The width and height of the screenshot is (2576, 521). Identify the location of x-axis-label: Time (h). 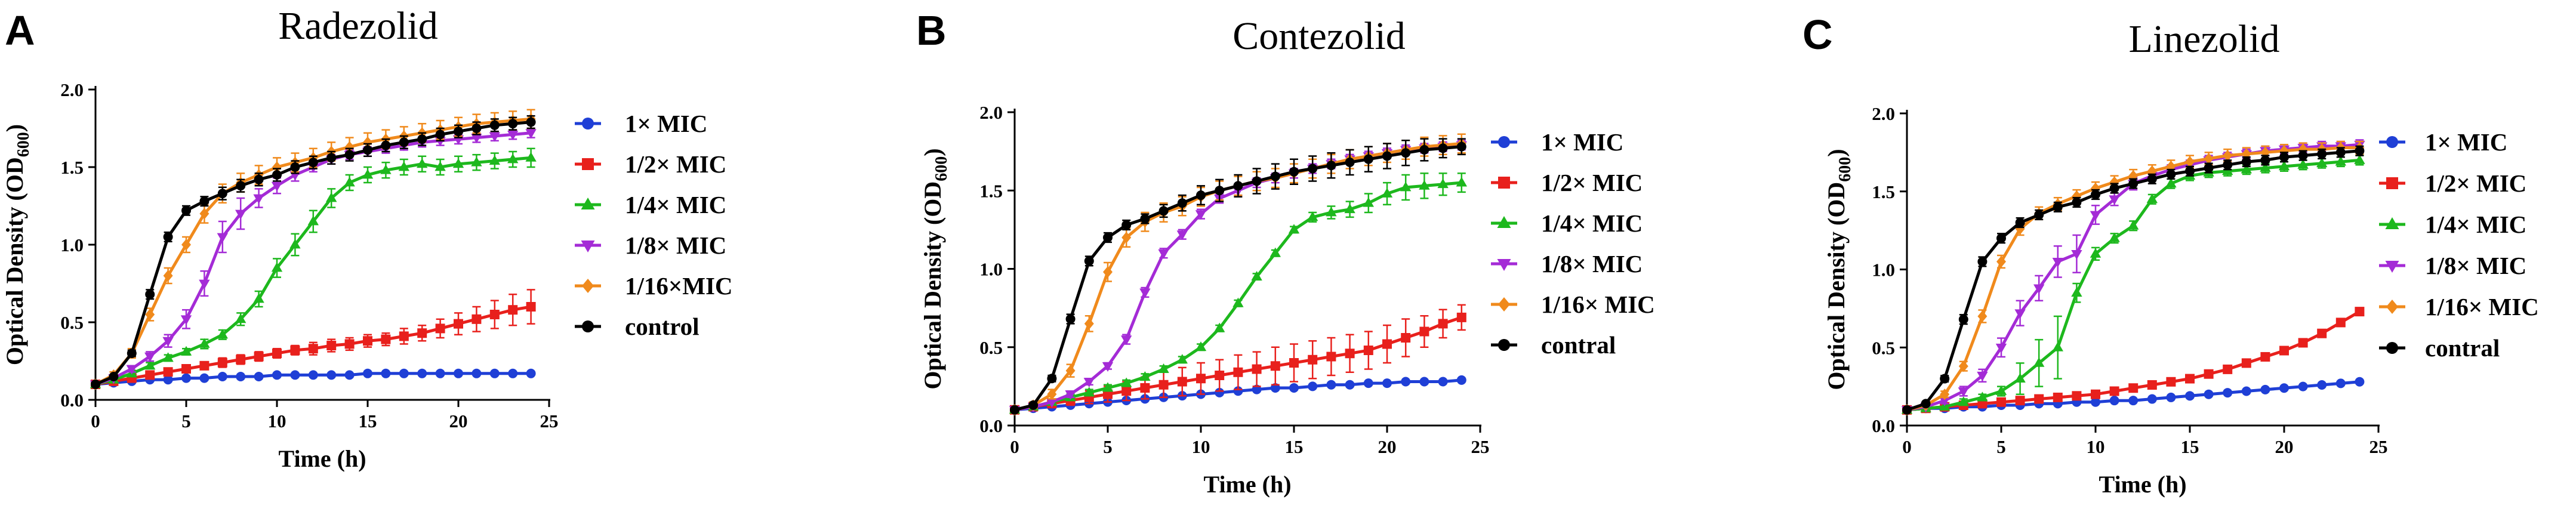
(1247, 484).